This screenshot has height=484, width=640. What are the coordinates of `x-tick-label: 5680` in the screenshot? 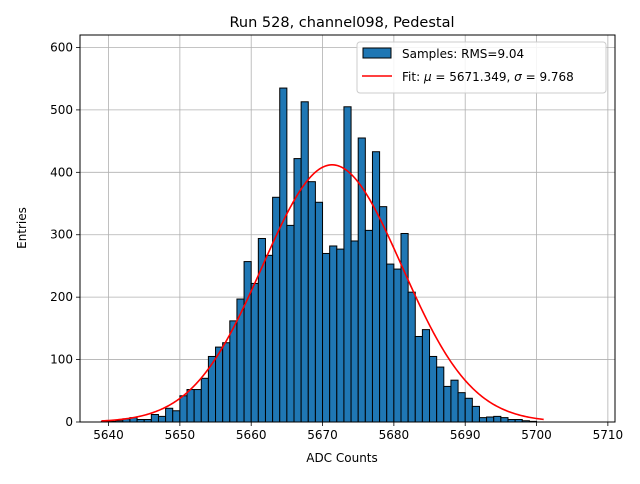 It's located at (394, 435).